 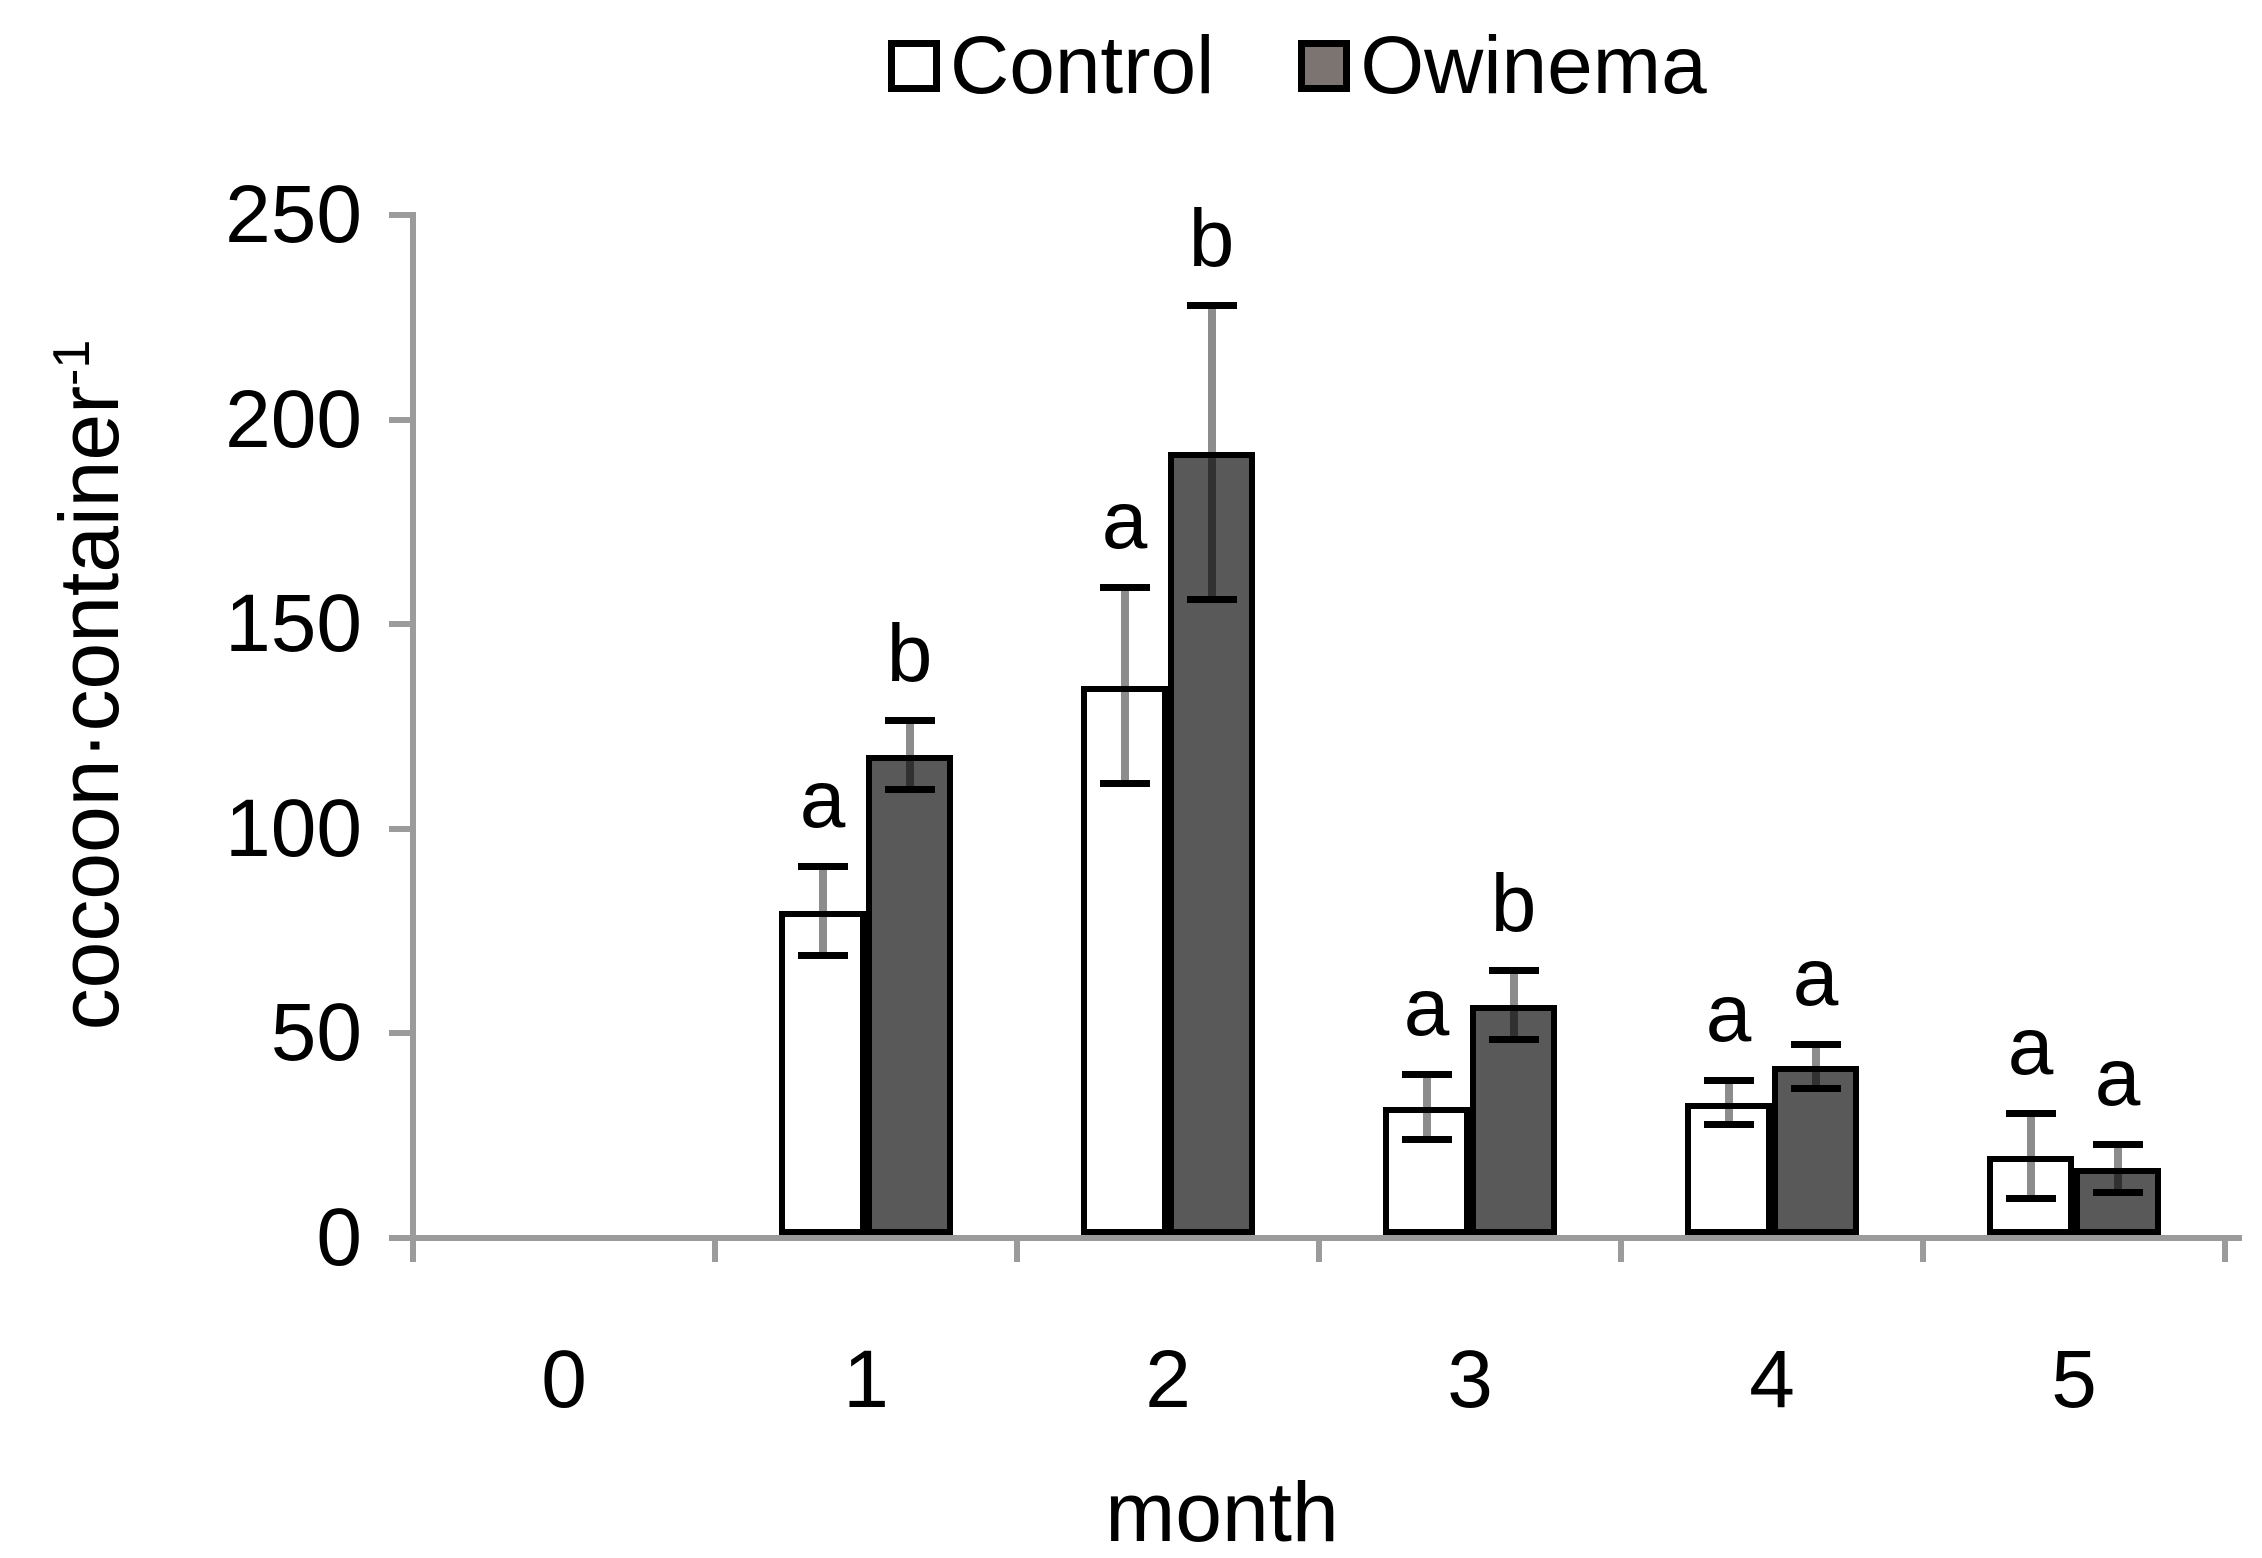 I want to click on chart-legend: Control Owinema, so click(x=1297, y=66).